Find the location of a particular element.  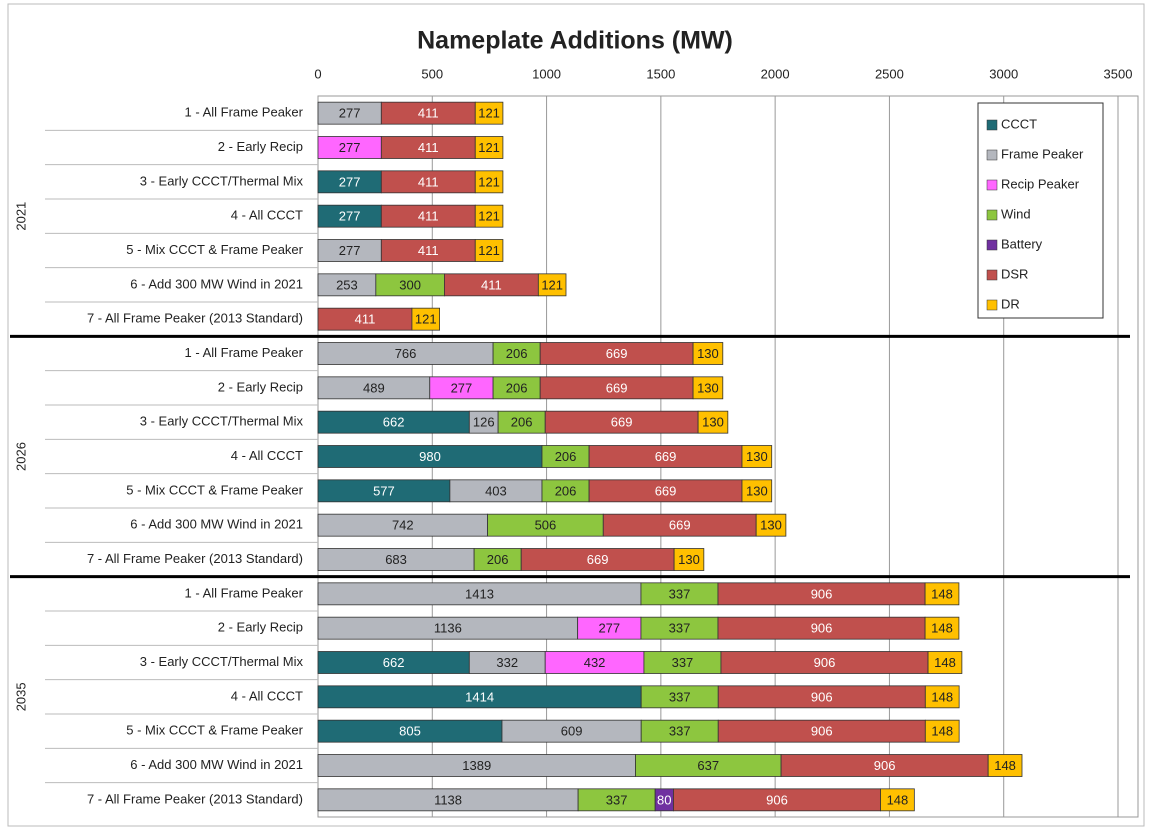

data-label: 126 is located at coordinates (484, 422).